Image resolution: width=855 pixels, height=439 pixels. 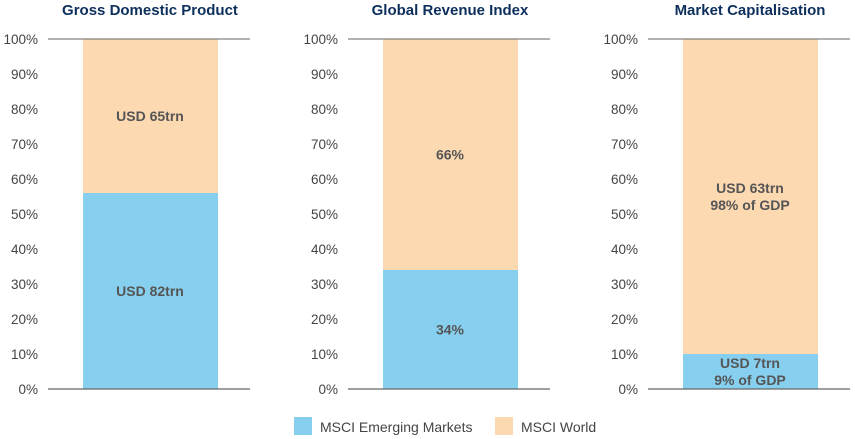 I want to click on legend: MSCI Emerging Markets MSCI World, so click(x=445, y=426).